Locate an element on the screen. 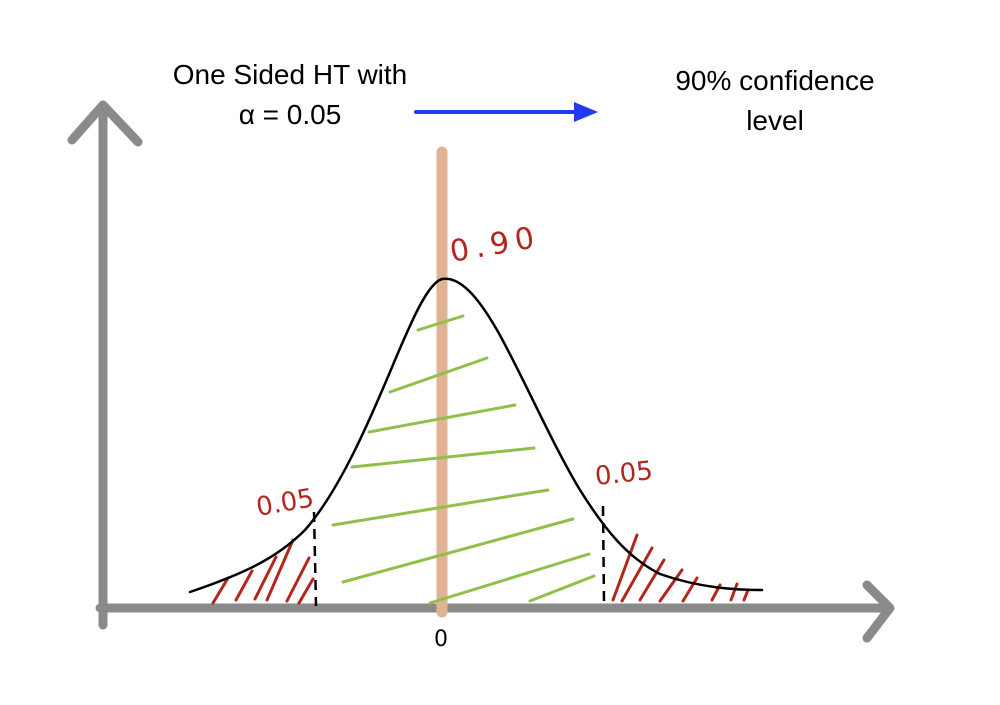 This screenshot has width=1000, height=705. origin-zero-label: 0 is located at coordinates (441, 639).